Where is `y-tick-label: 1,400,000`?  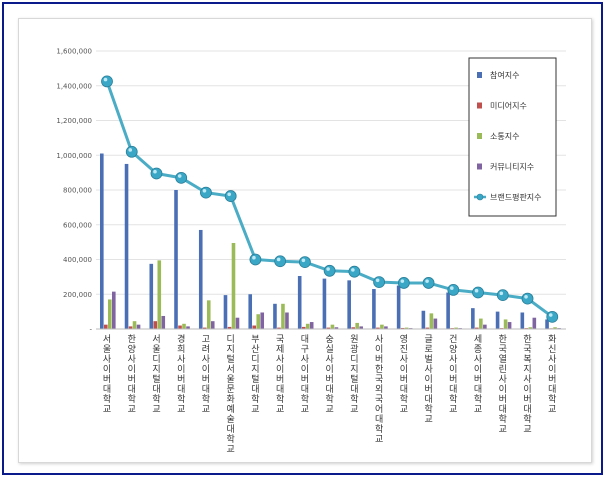
y-tick-label: 1,400,000 is located at coordinates (74, 86).